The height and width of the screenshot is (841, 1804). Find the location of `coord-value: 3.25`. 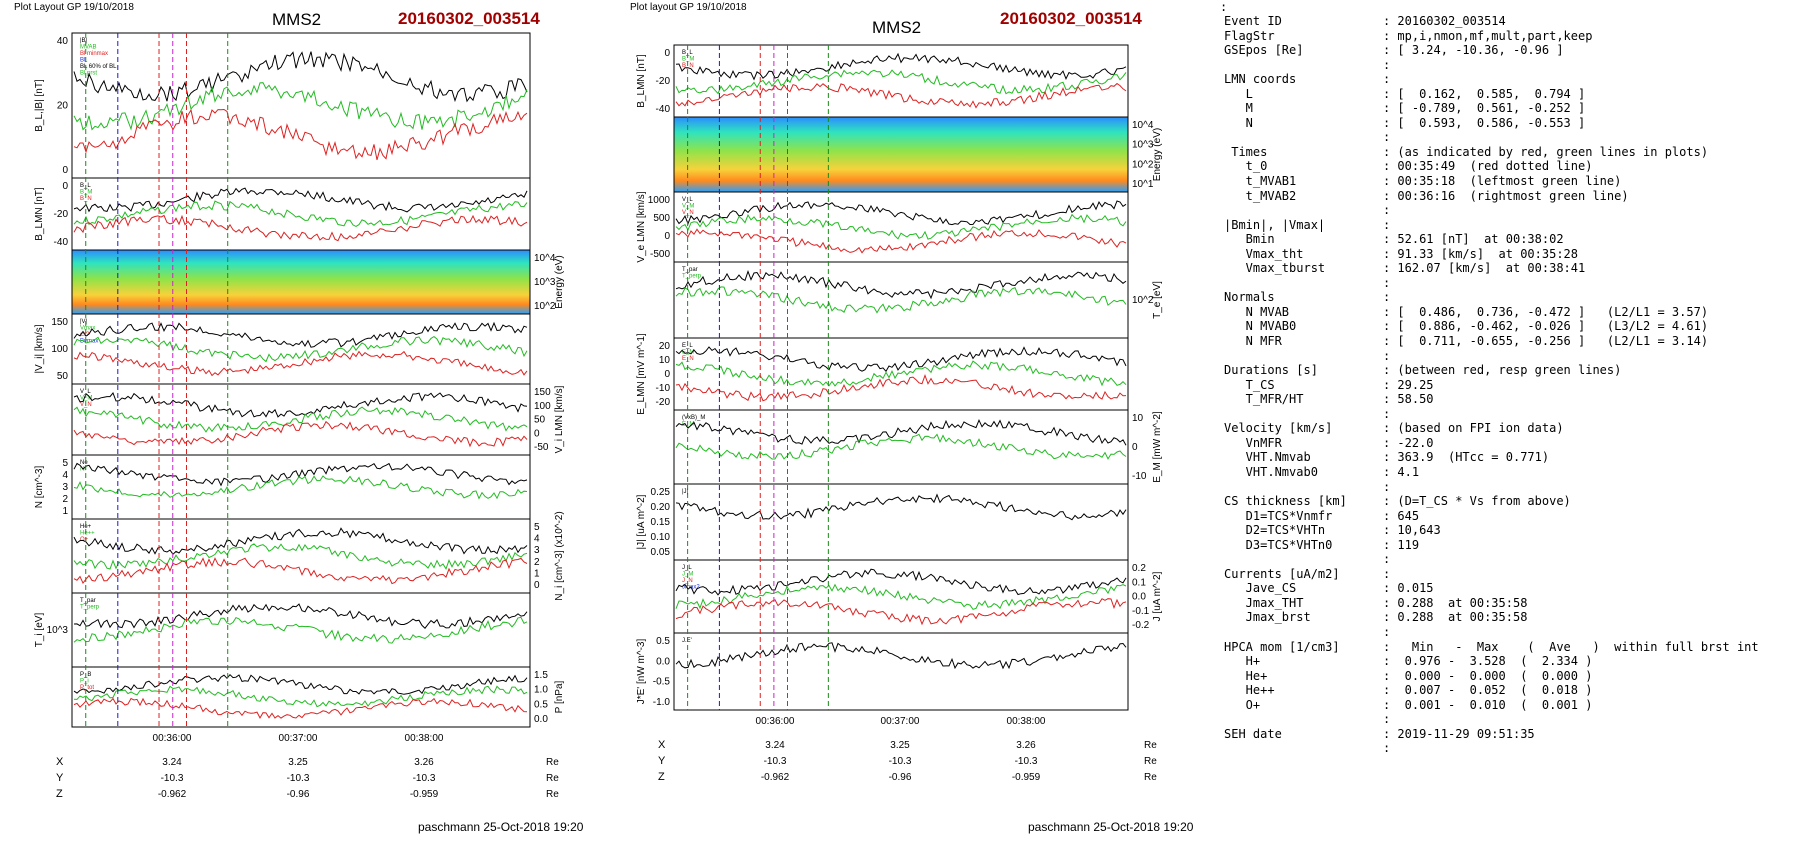

coord-value: 3.25 is located at coordinates (900, 745).